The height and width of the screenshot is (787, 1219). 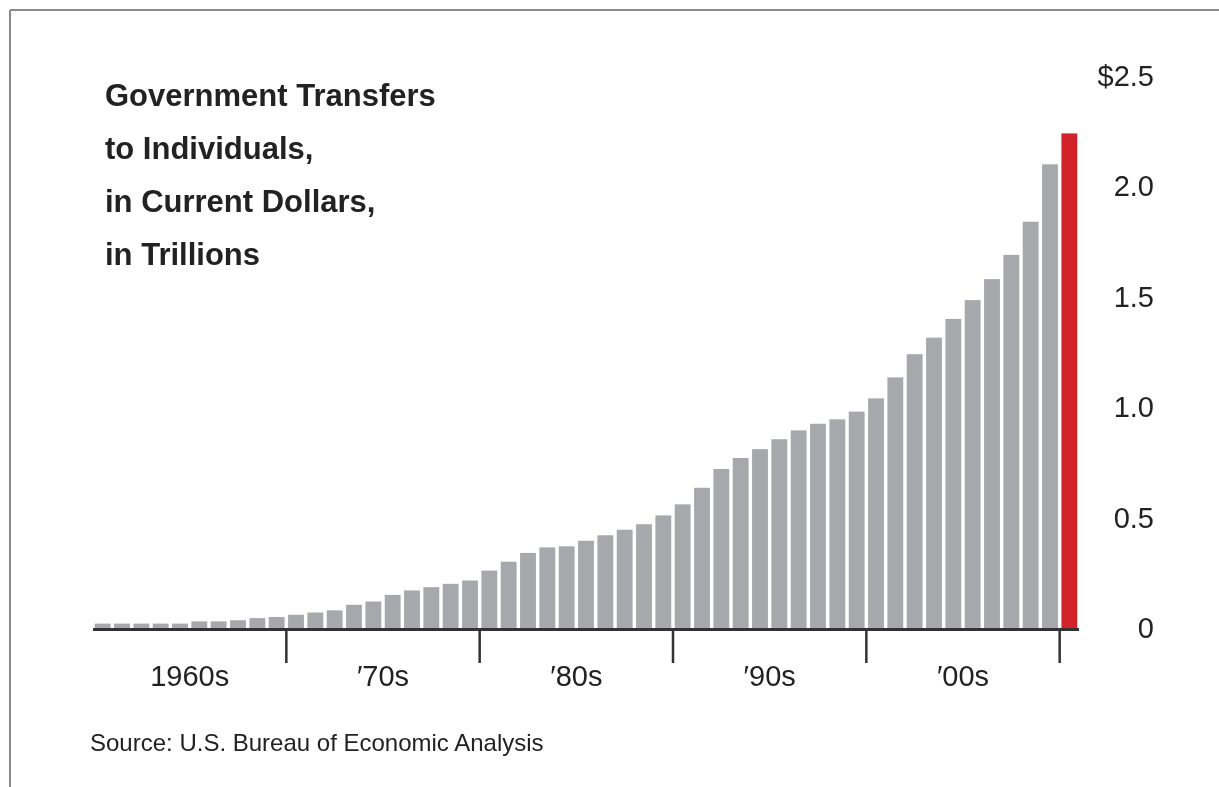 I want to click on y-tick-label: $2.5, so click(x=1125, y=76).